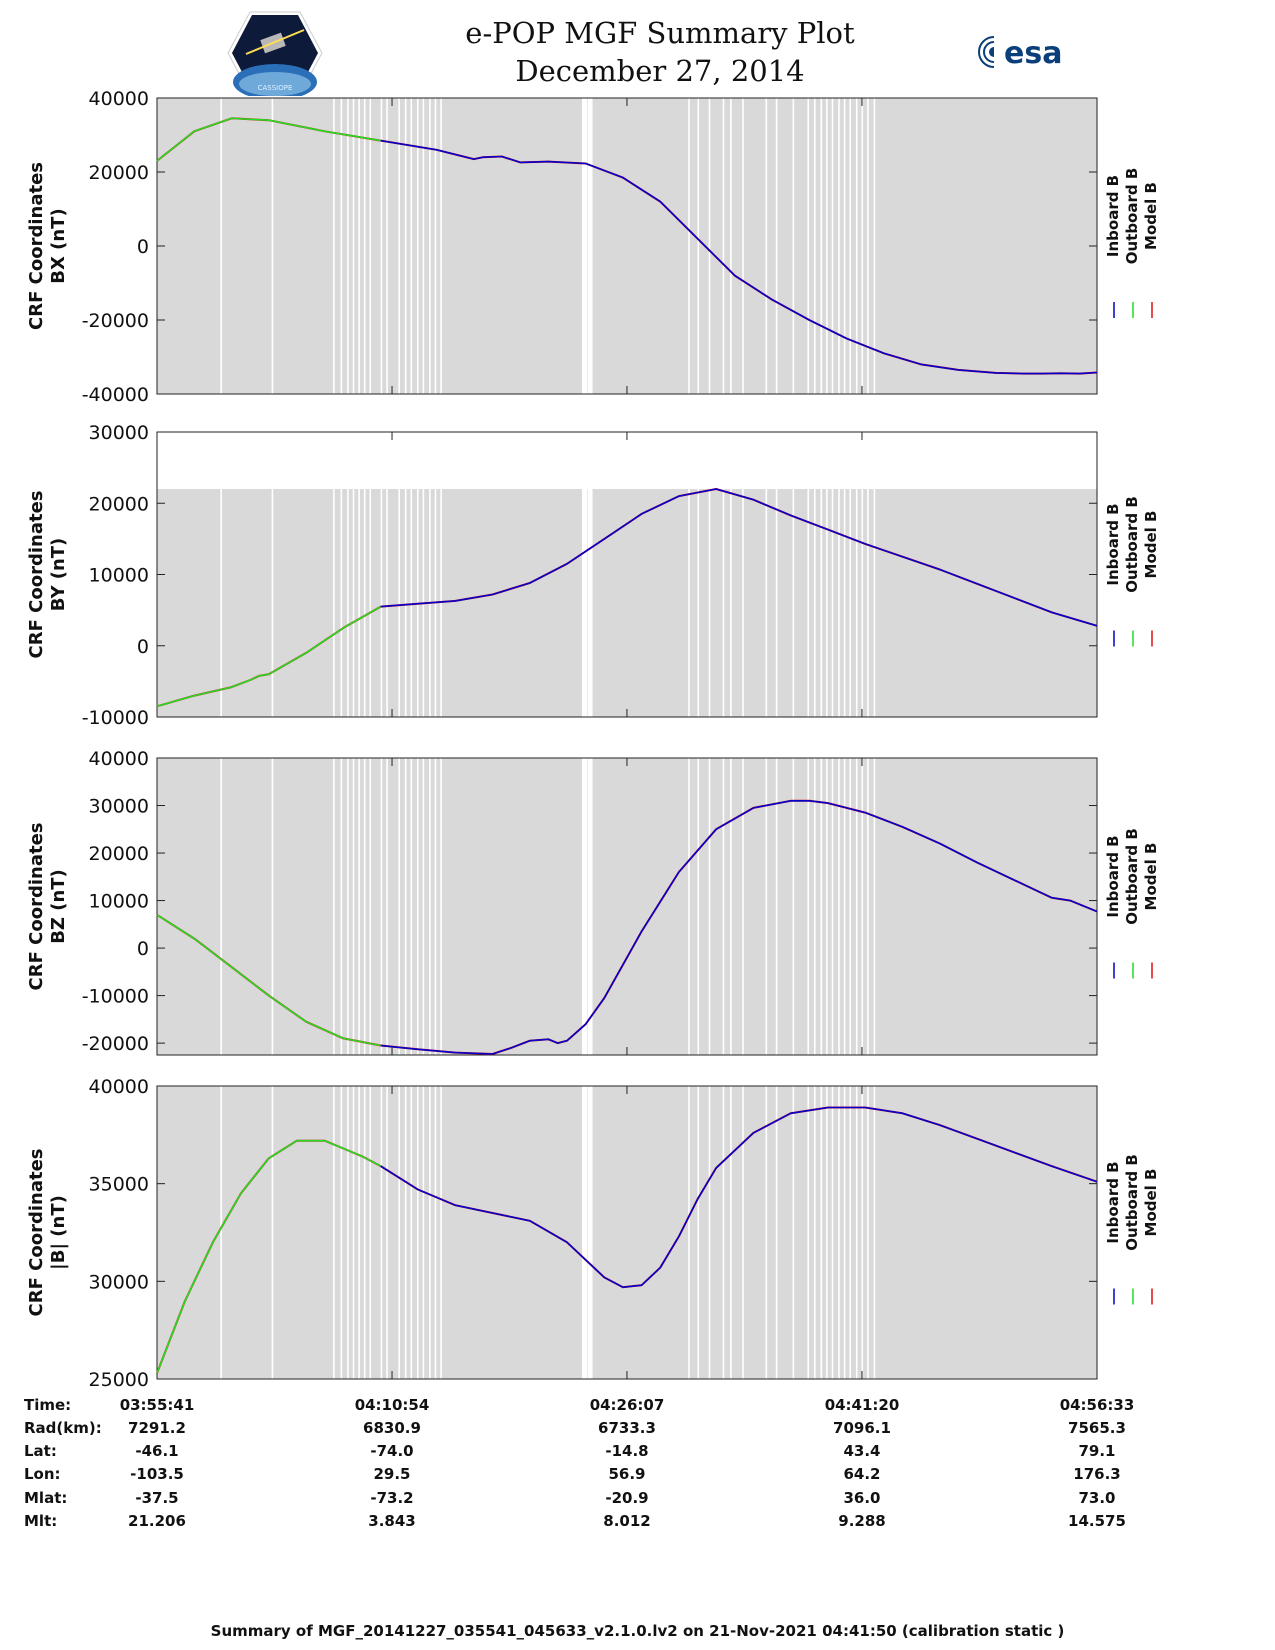 Image resolution: width=1275 pixels, height=1650 pixels. Describe the element at coordinates (119, 576) in the screenshot. I see `y-tick-label: 10000` at that location.